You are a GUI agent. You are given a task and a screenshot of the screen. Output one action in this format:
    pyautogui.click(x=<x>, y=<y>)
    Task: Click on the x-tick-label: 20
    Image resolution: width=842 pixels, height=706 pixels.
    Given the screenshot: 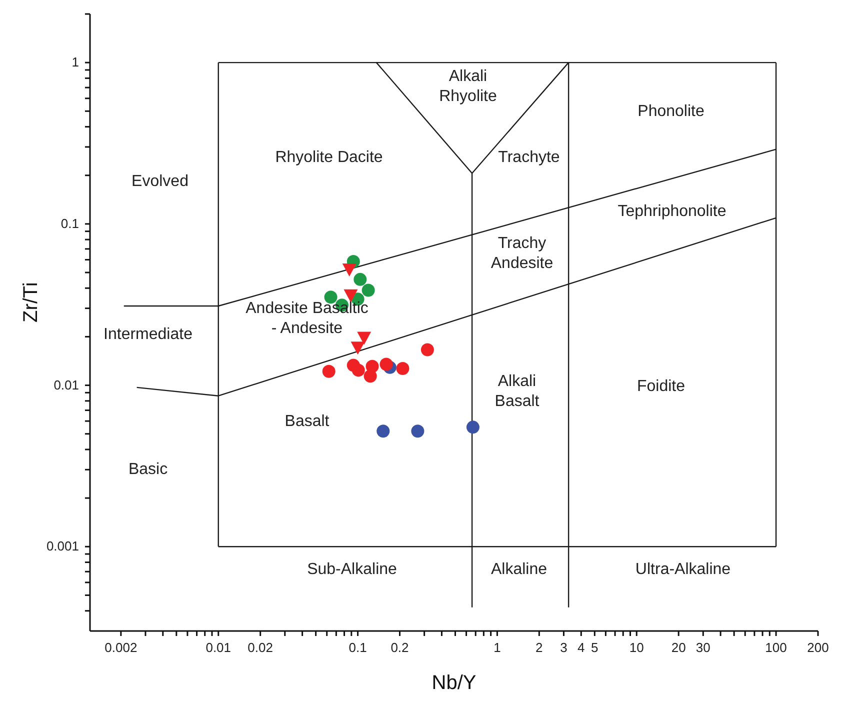 What is the action you would take?
    pyautogui.click(x=678, y=647)
    